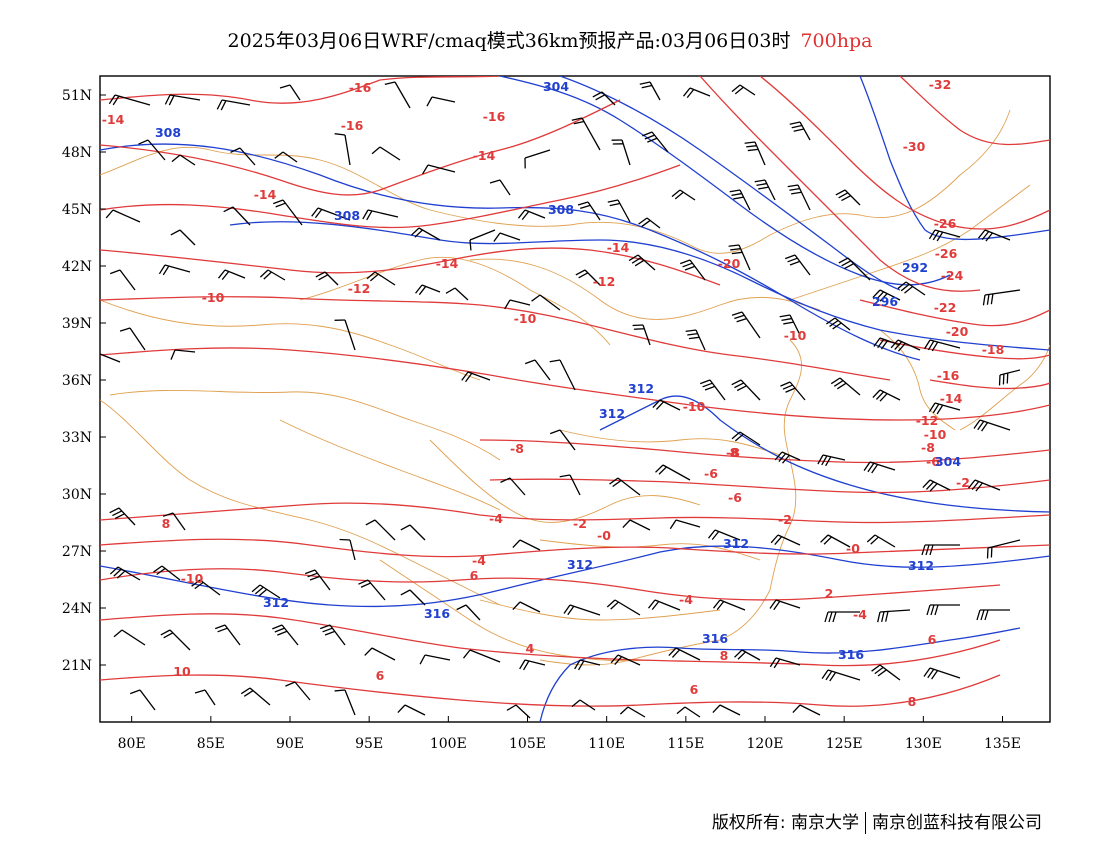 The width and height of the screenshot is (1100, 850). Describe the element at coordinates (77, 381) in the screenshot. I see `y-tick-label: 36N` at that location.